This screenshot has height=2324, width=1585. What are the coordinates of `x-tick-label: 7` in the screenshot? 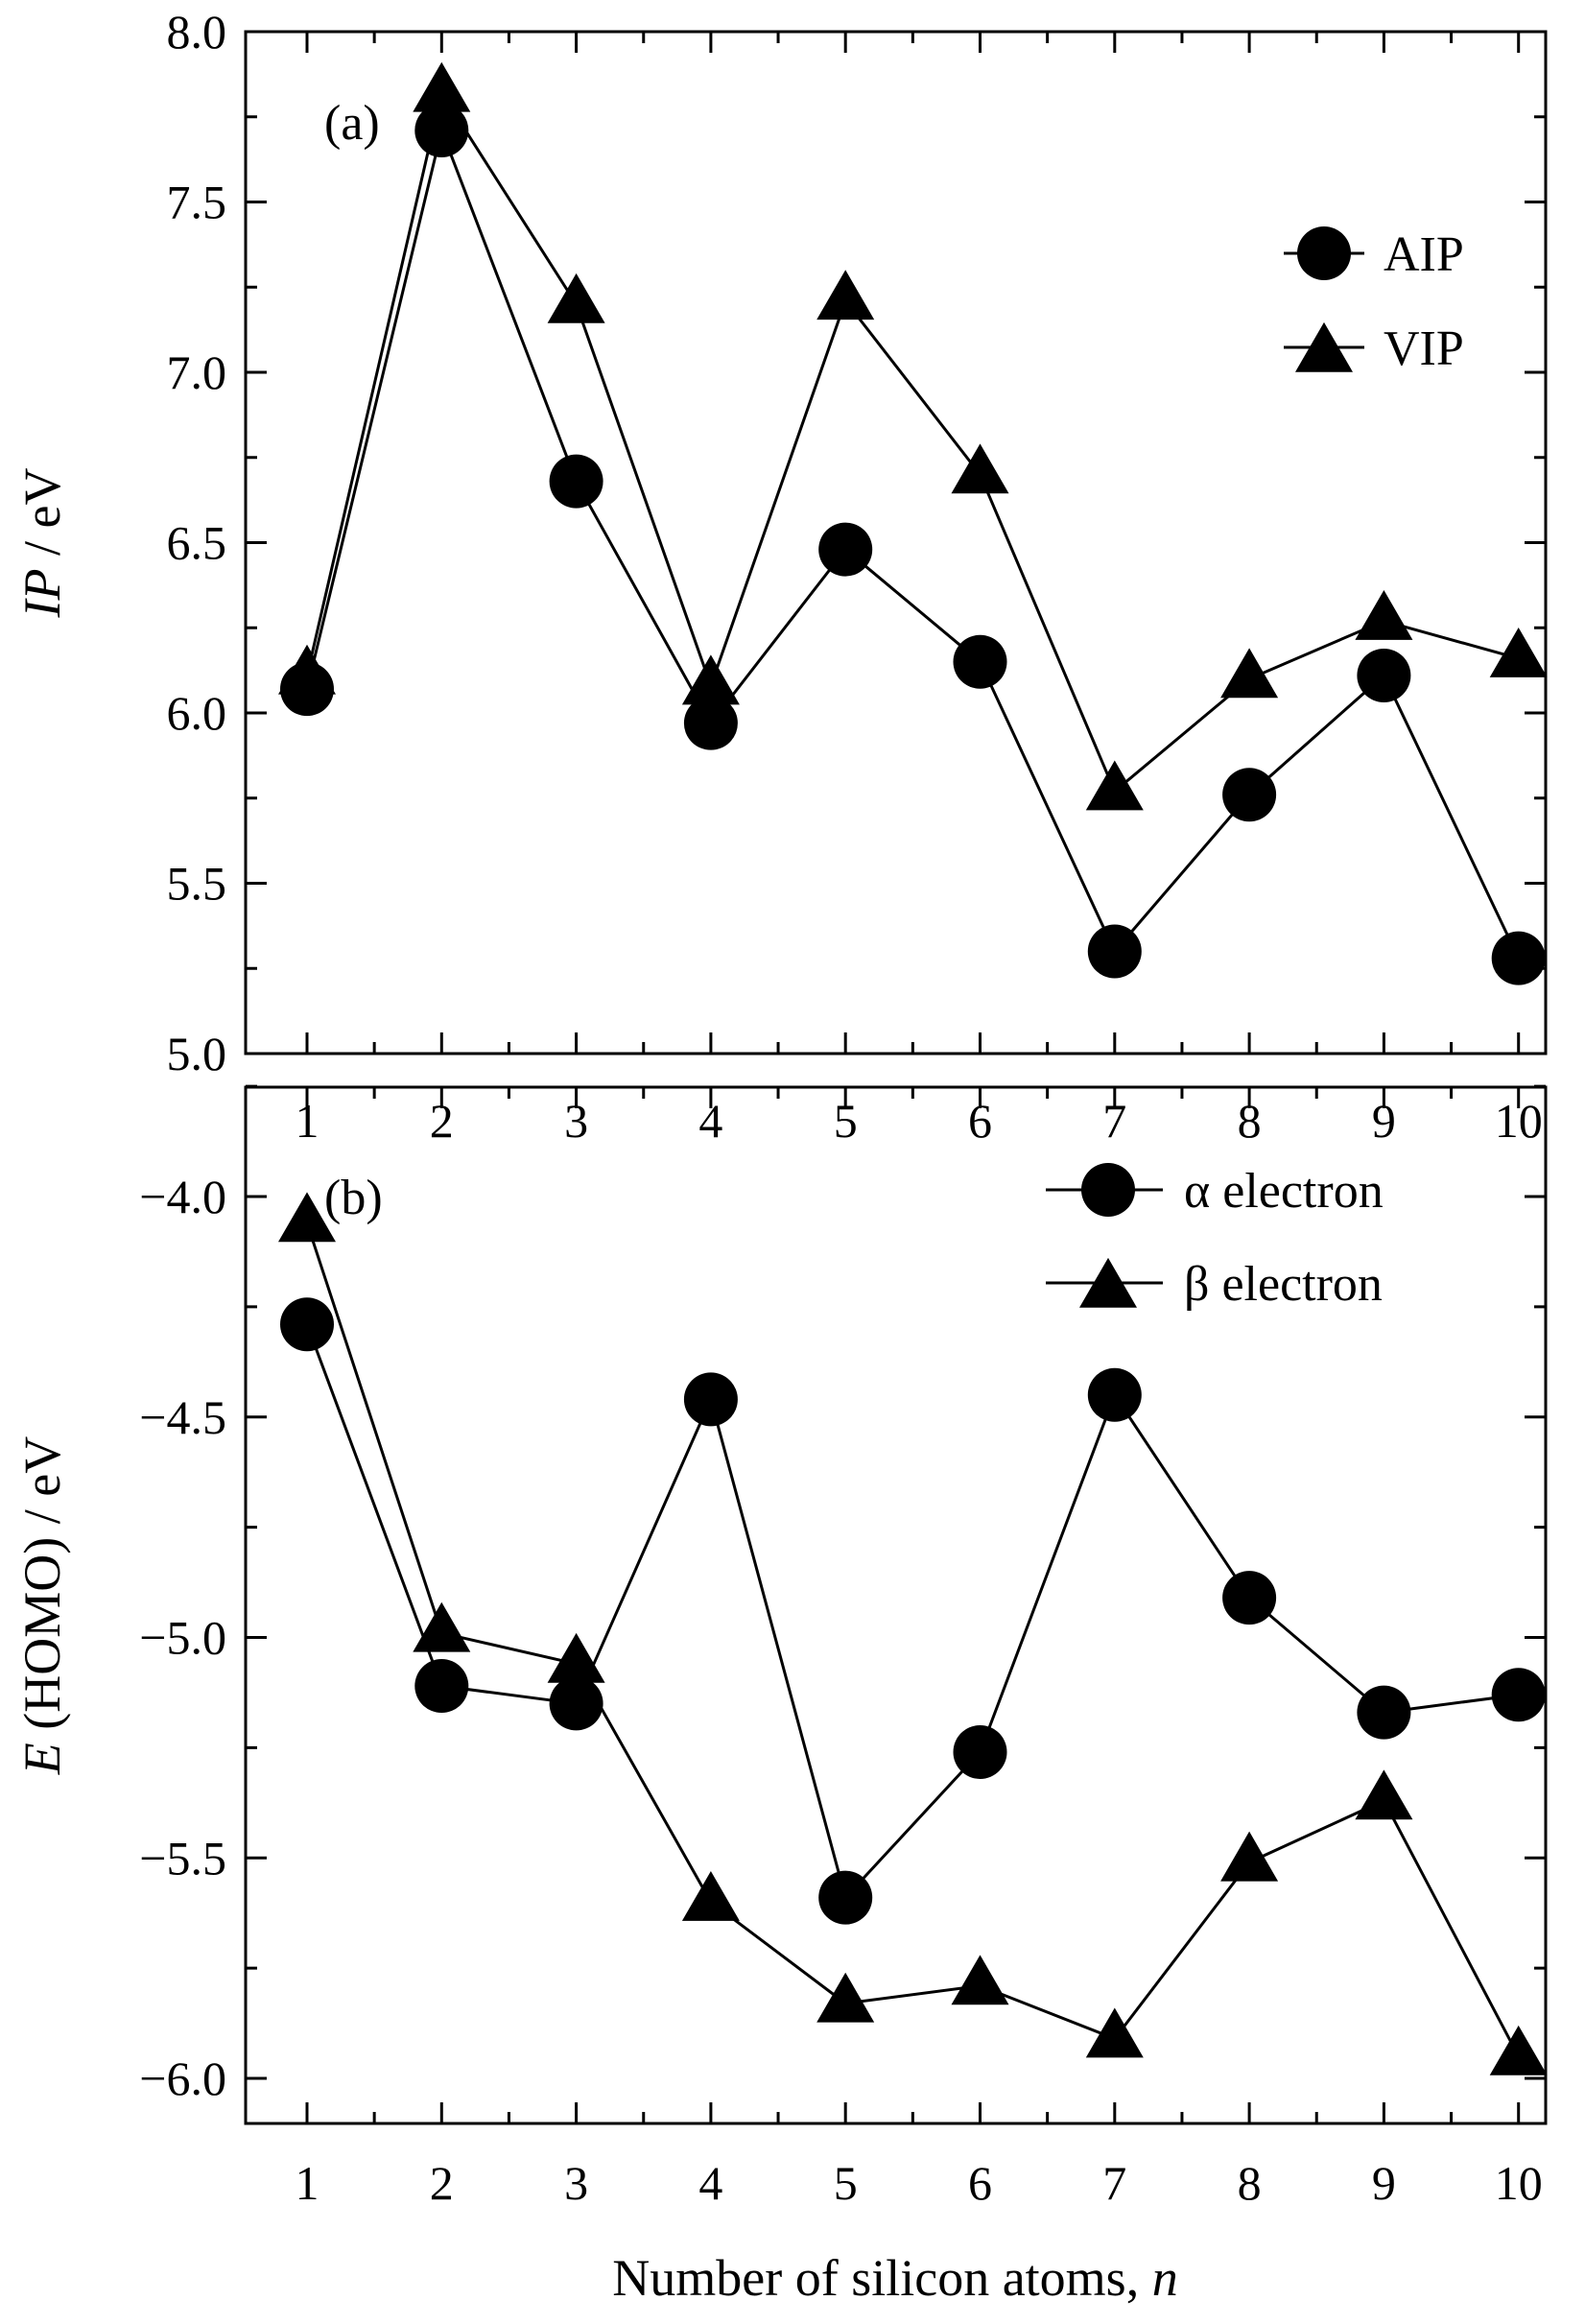 It's located at (1114, 2183).